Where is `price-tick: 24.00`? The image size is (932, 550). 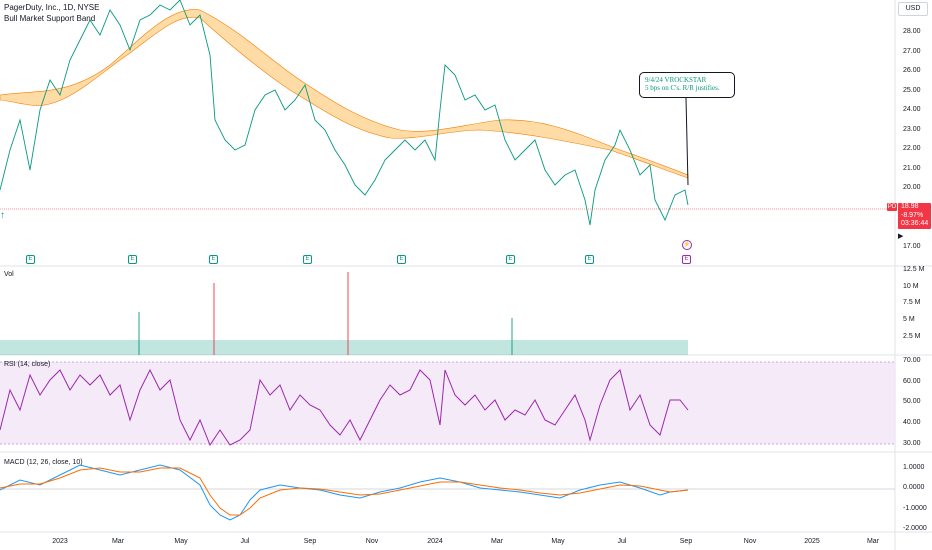
price-tick: 24.00 is located at coordinates (912, 109).